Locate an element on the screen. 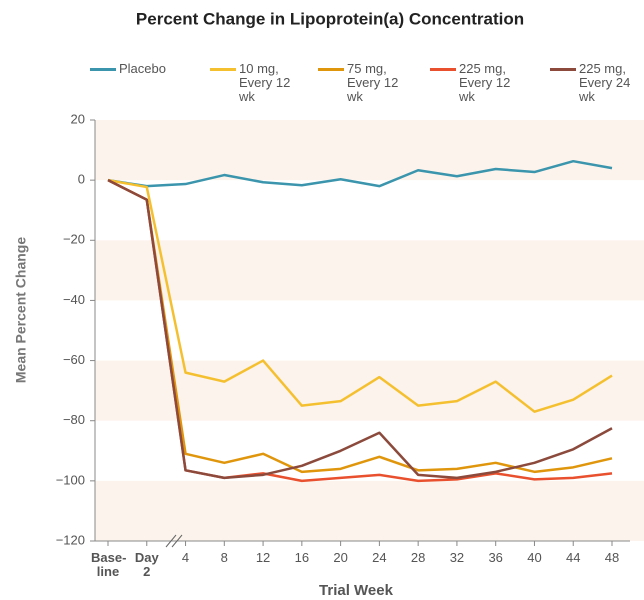 The image size is (644, 600). x-tick-label: 28 is located at coordinates (418, 557).